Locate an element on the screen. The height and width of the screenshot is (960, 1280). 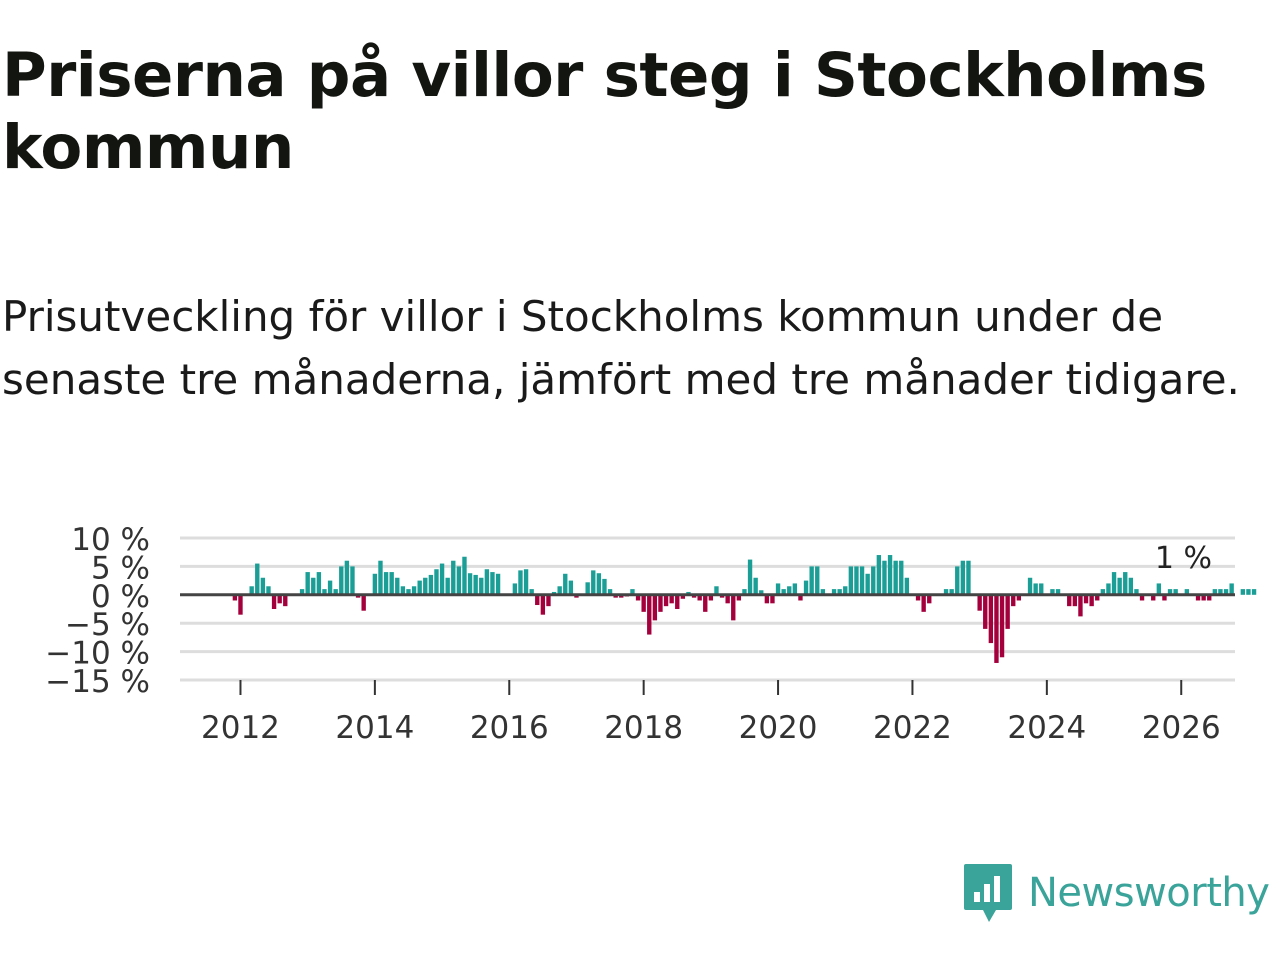
y-tick-label: 0 % is located at coordinates (120, 597).